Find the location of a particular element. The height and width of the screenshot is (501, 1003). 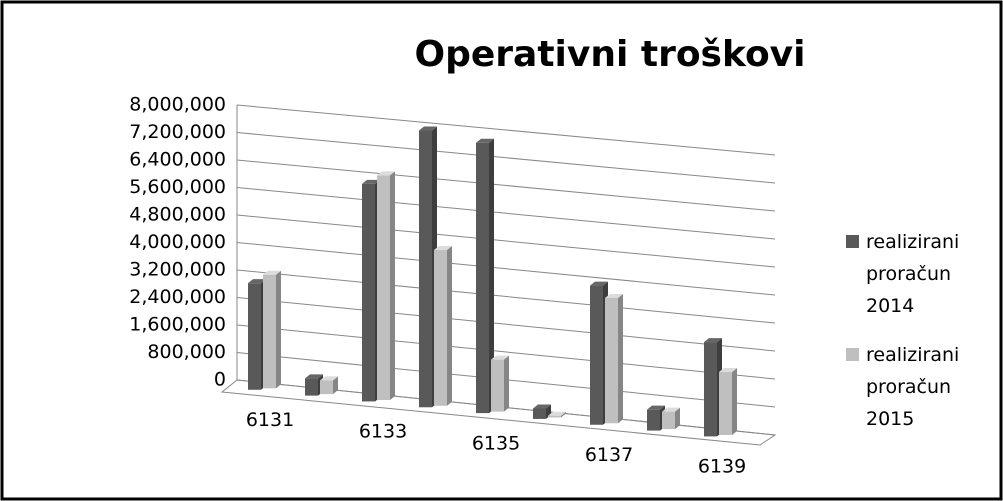

y-tick-label: 3,200,000 is located at coordinates (177, 270).